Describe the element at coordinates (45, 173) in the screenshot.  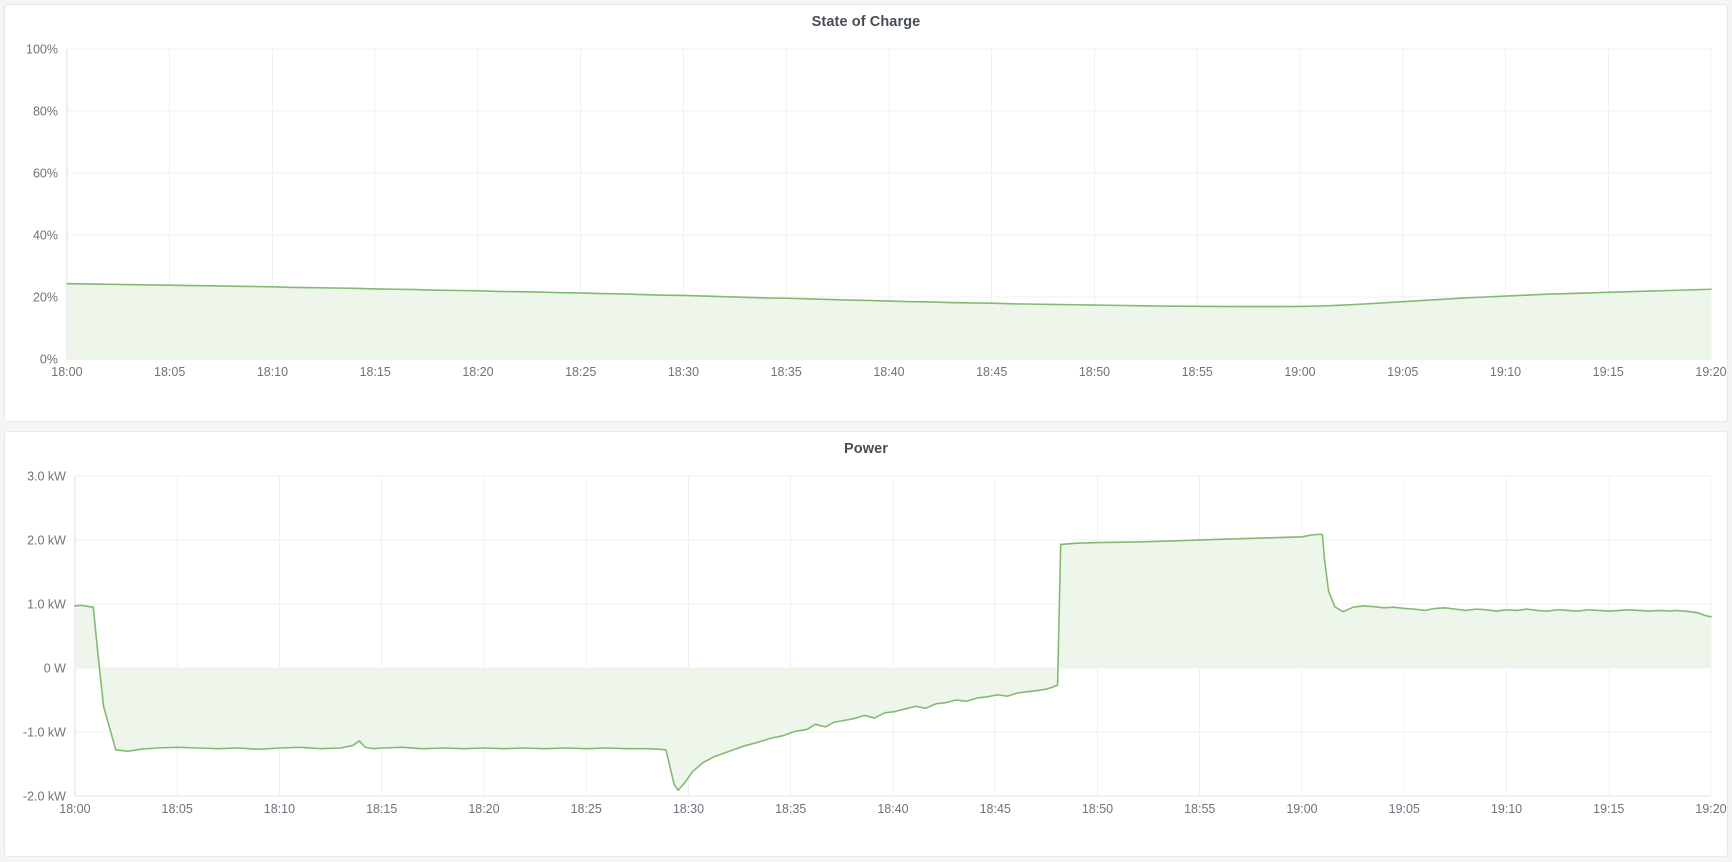
I see `y-tick-label: 60%` at that location.